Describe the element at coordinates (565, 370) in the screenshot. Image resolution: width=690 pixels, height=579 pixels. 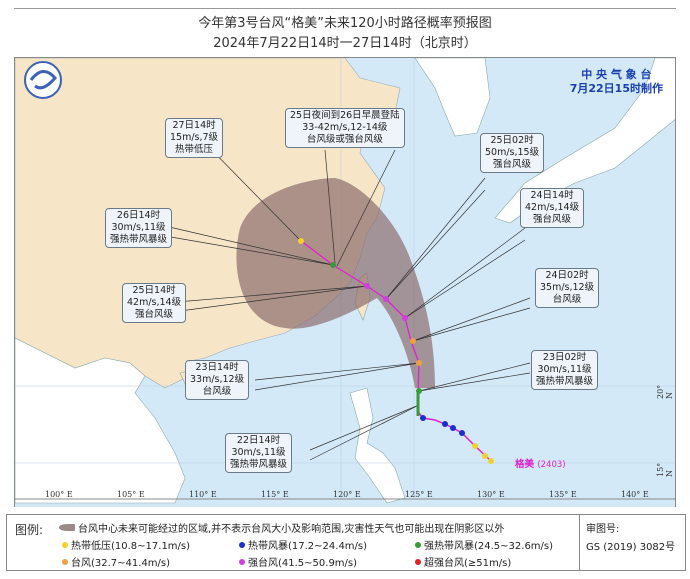
I see `label-23-02: 23日02时 30m/s,11级 强热带风暴级` at that location.